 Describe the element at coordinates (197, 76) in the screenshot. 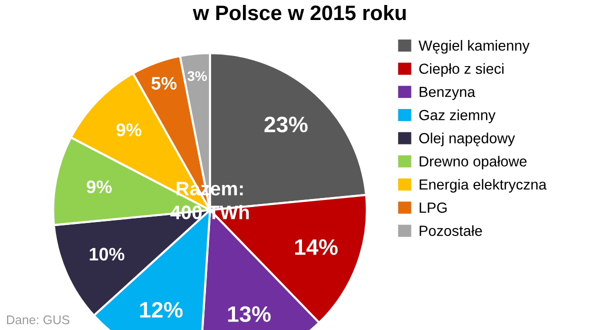

I see `data-label: 3%` at that location.